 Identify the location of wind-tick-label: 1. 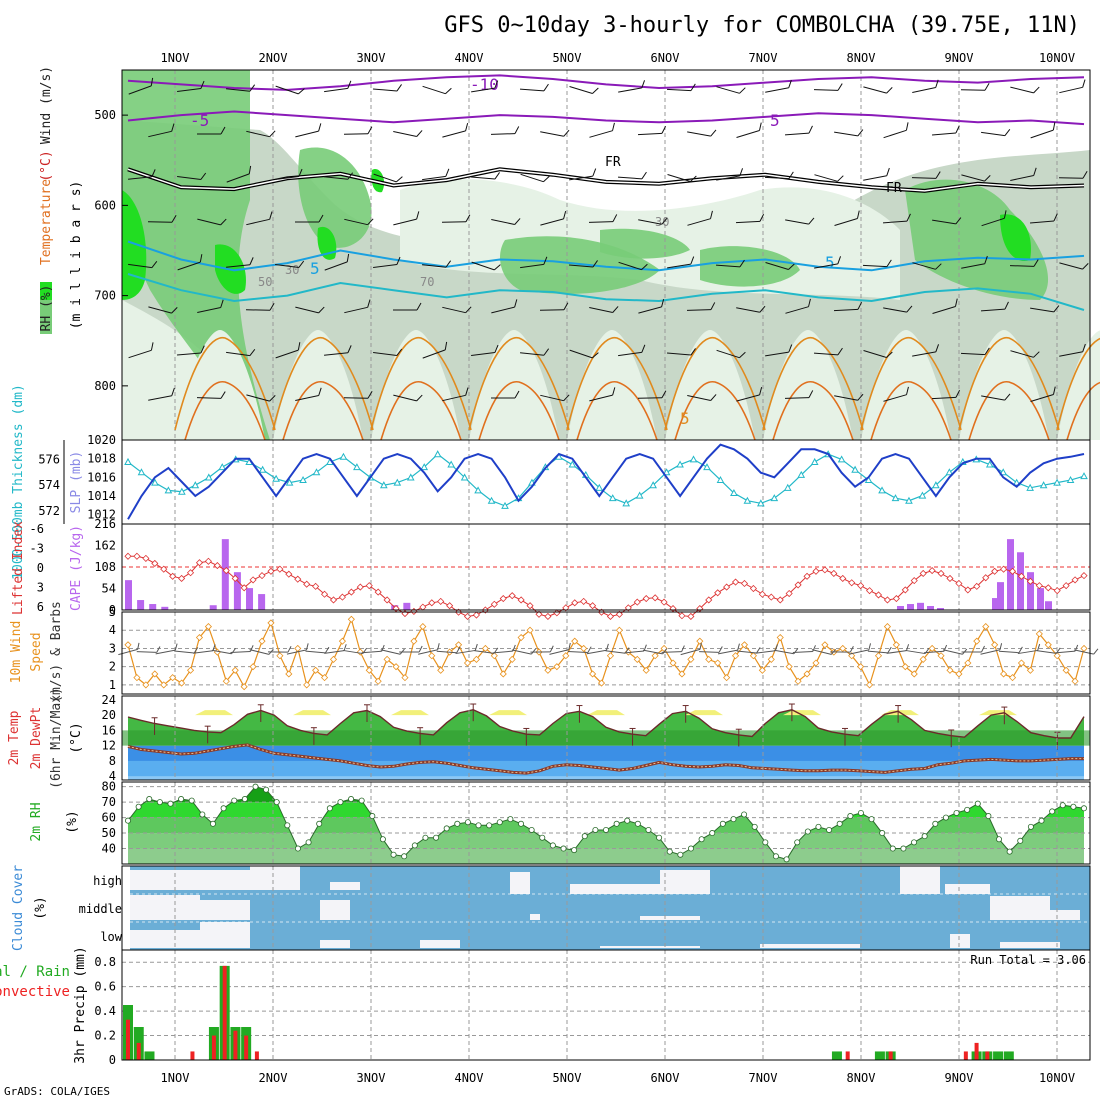
(112, 685).